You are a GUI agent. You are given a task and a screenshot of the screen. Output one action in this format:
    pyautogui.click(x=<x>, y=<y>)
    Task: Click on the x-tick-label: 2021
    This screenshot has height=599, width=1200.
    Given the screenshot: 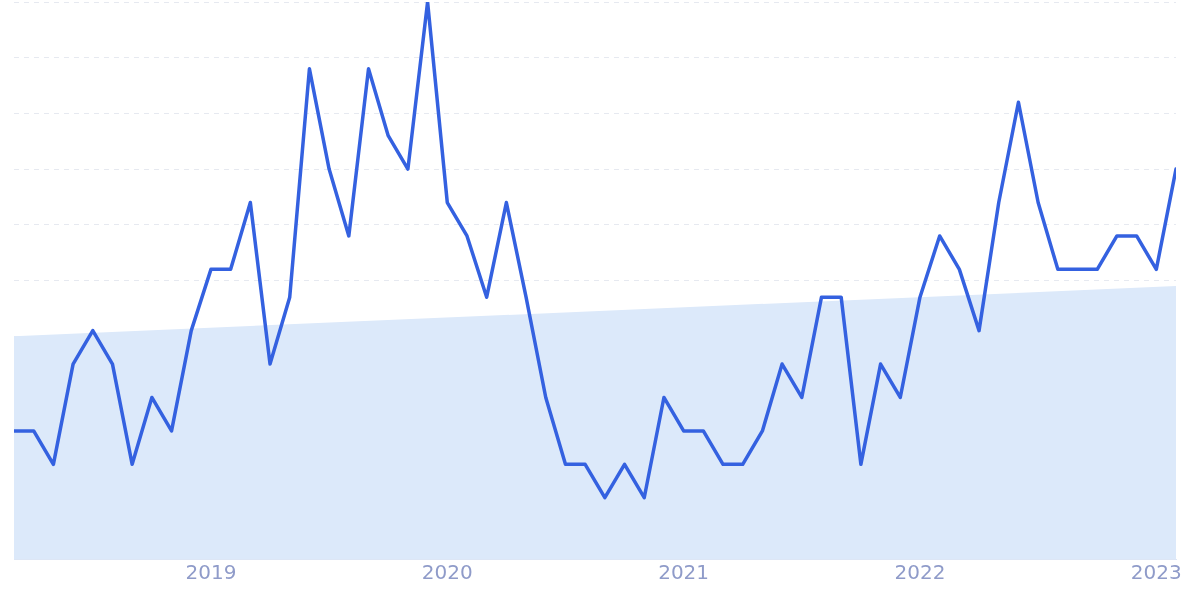 What is the action you would take?
    pyautogui.click(x=684, y=572)
    